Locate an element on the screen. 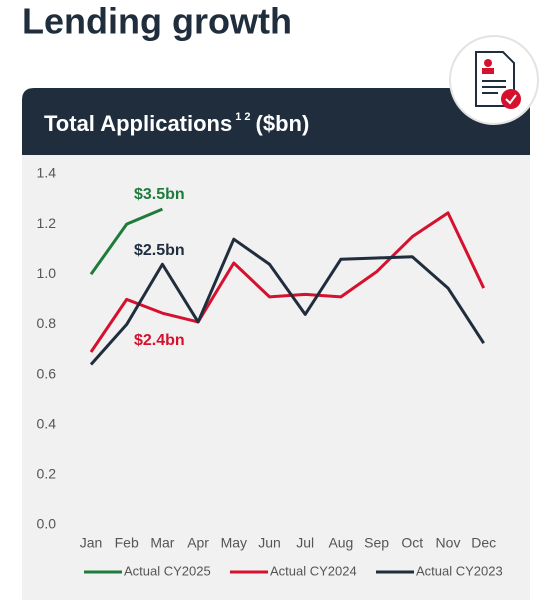 The height and width of the screenshot is (611, 550). x-tick-label: Jun is located at coordinates (269, 543).